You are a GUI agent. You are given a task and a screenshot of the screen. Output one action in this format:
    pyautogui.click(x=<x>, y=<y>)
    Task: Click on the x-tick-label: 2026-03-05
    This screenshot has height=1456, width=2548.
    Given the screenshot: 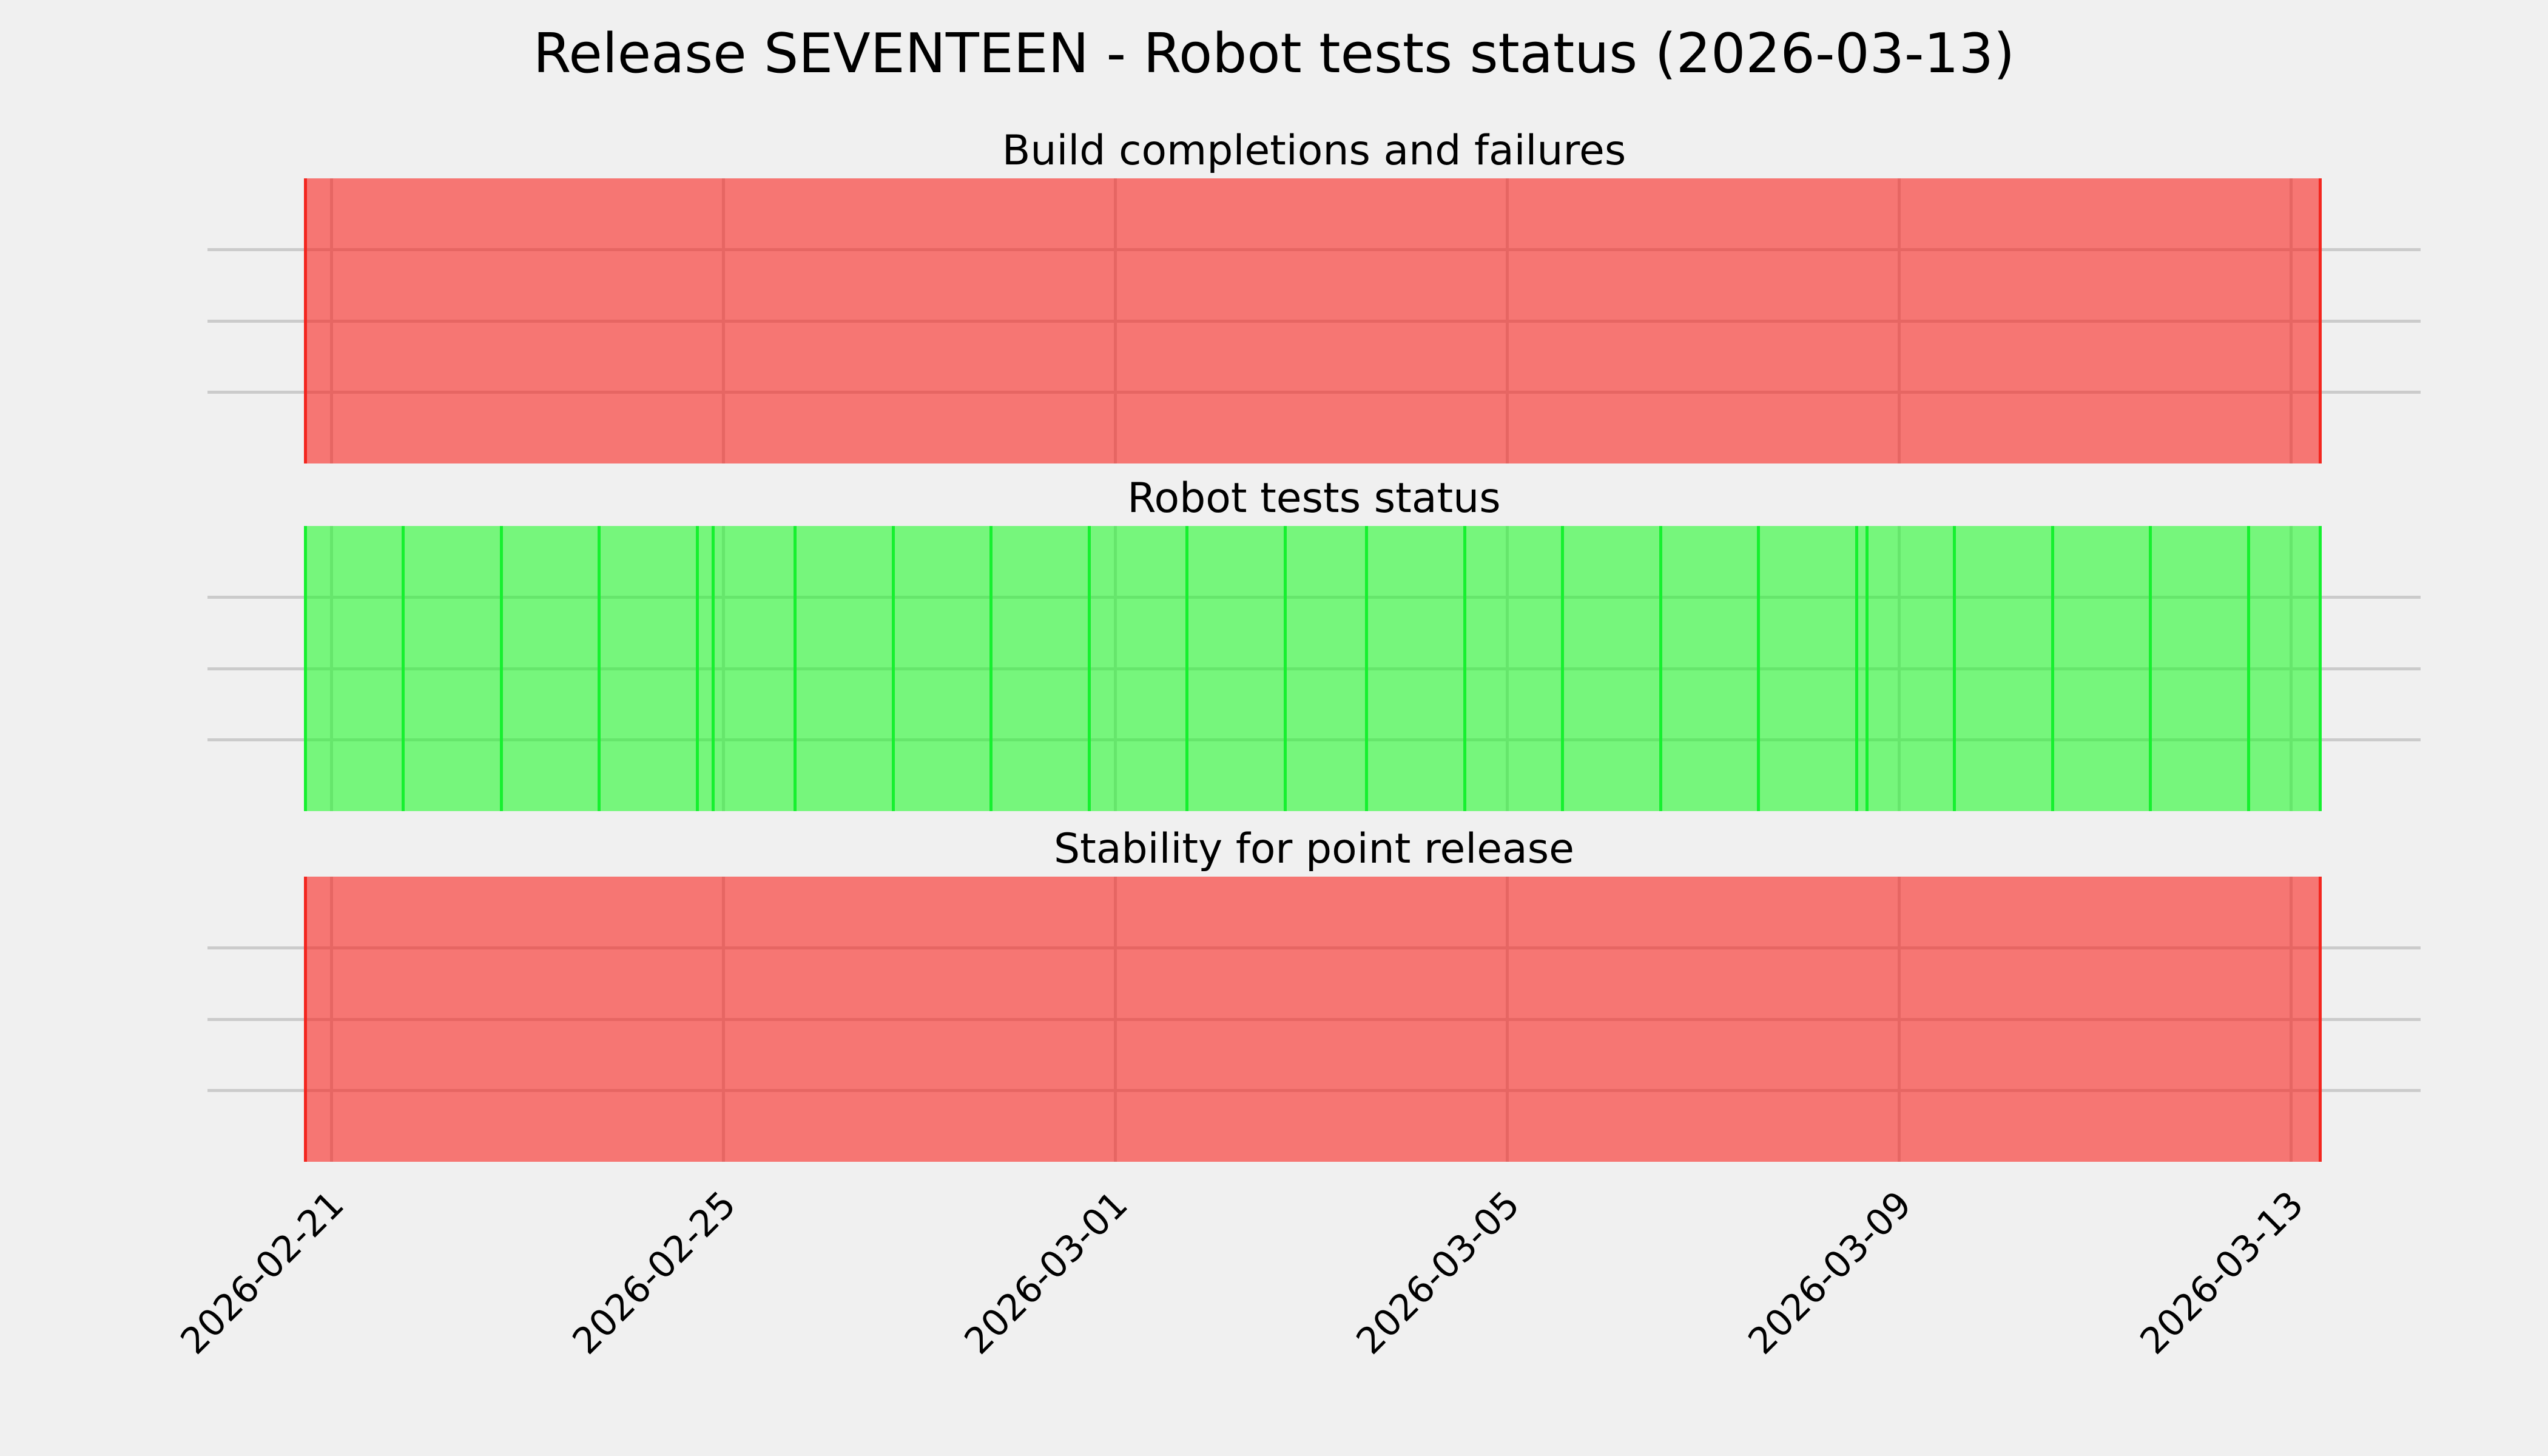 What is the action you would take?
    pyautogui.click(x=1438, y=1273)
    